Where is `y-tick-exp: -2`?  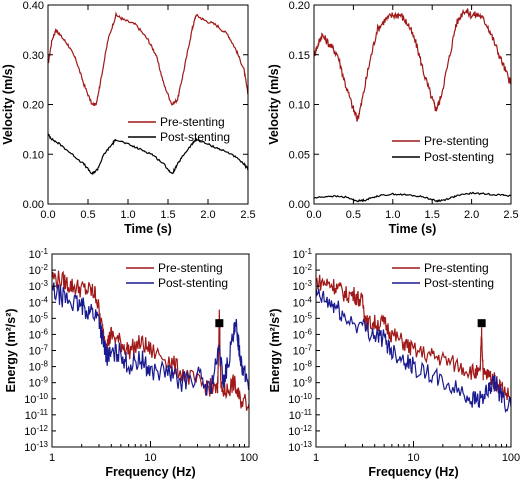
y-tick-exp: -2 is located at coordinates (309, 267).